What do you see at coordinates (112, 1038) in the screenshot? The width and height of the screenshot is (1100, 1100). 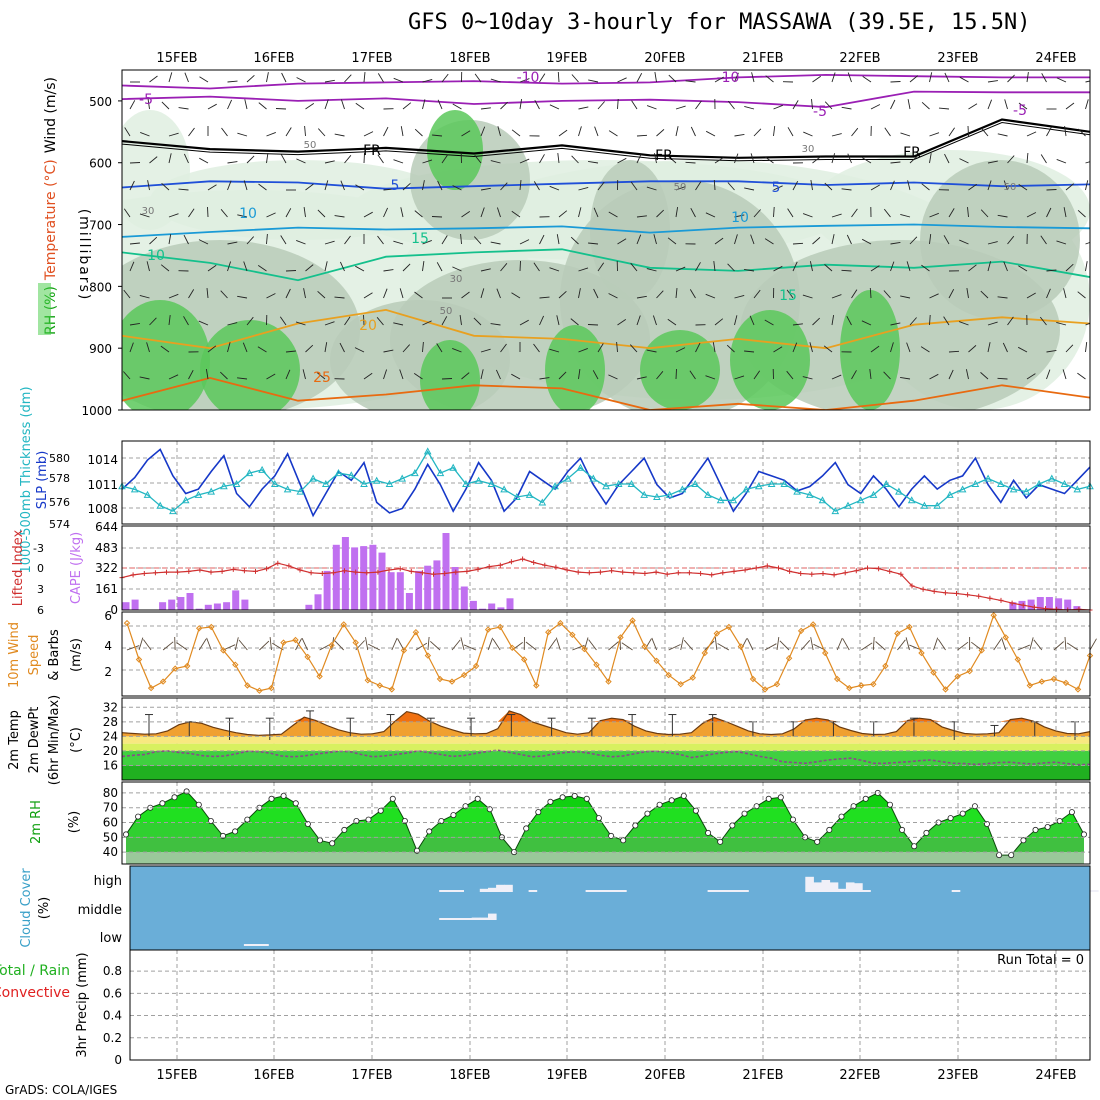 I see `precip-y-tick: 0.2` at bounding box center [112, 1038].